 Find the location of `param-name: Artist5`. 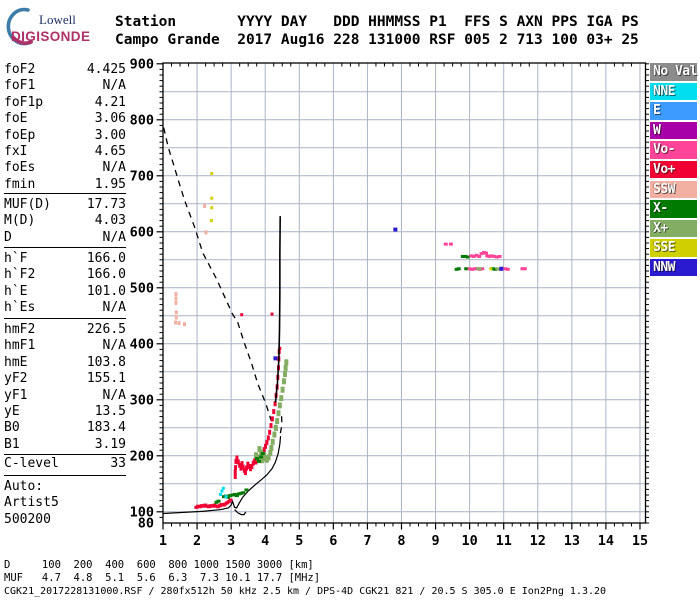

param-name: Artist5 is located at coordinates (31, 503).